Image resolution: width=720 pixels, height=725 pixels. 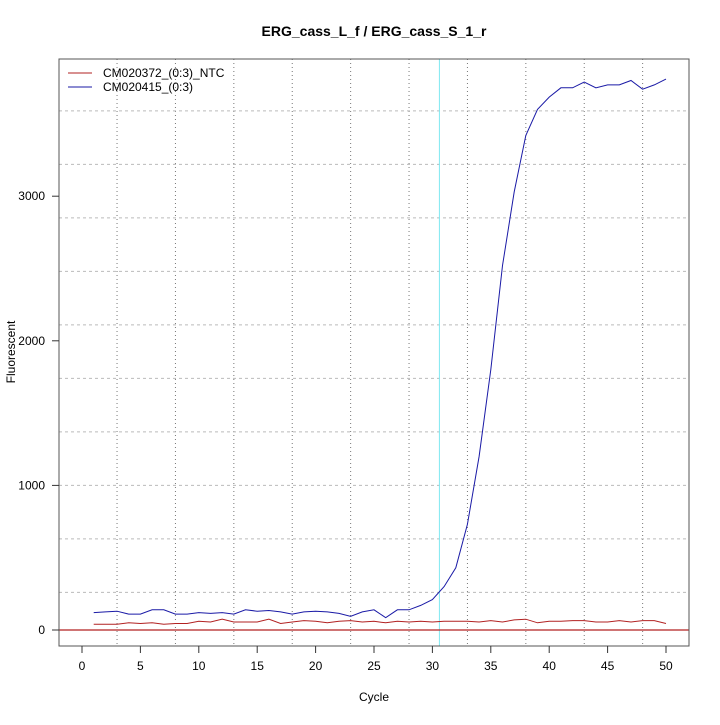 What do you see at coordinates (316, 666) in the screenshot?
I see `x-tick-label: 20` at bounding box center [316, 666].